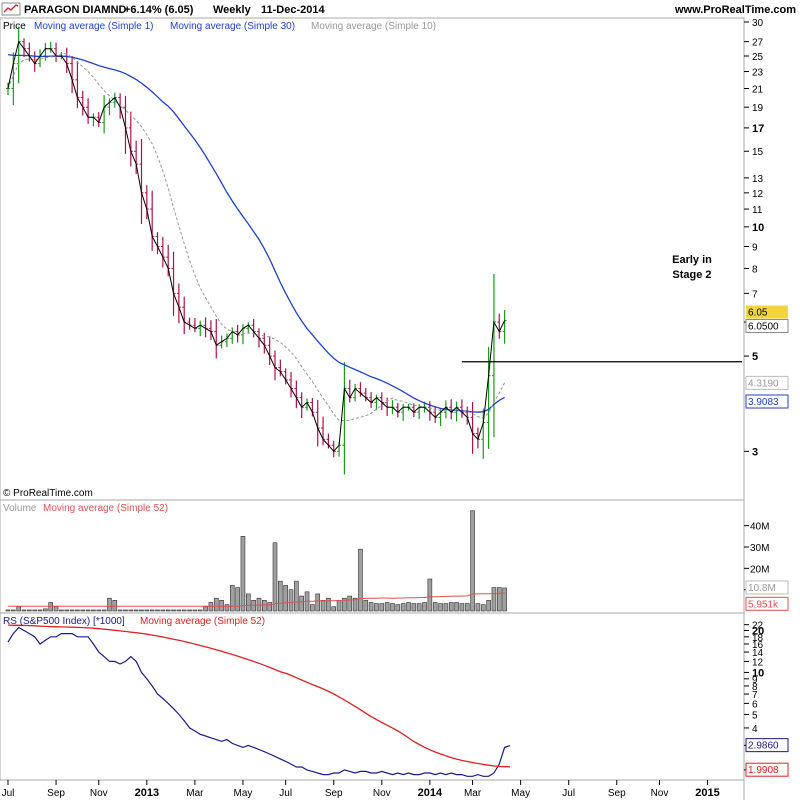 Image resolution: width=800 pixels, height=800 pixels. I want to click on price-tick-label: 13, so click(758, 179).